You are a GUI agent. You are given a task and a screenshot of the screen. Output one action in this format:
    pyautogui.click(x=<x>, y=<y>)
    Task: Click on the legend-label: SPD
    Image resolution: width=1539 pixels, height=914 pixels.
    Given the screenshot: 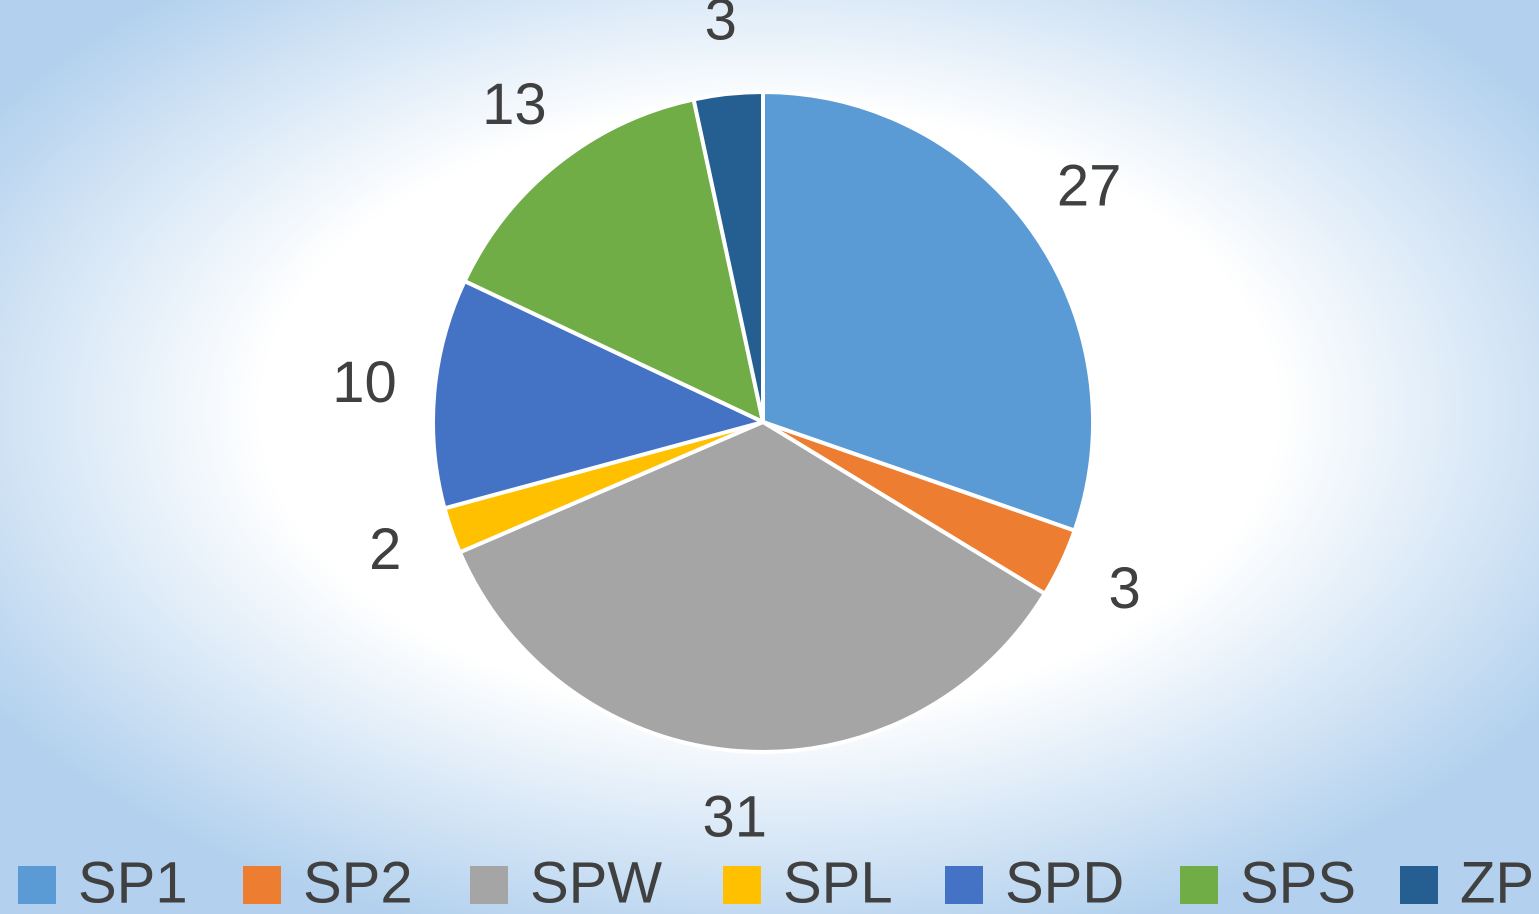 What is the action you would take?
    pyautogui.click(x=1064, y=882)
    